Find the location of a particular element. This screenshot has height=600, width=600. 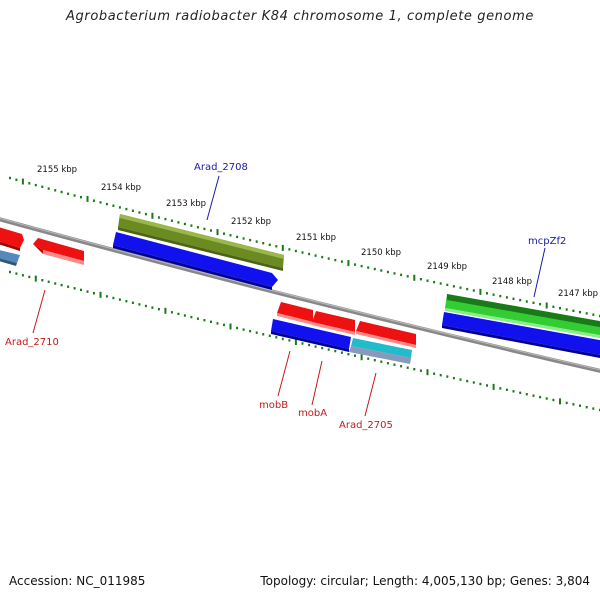

gene-blue-right is located at coordinates (521, 335).